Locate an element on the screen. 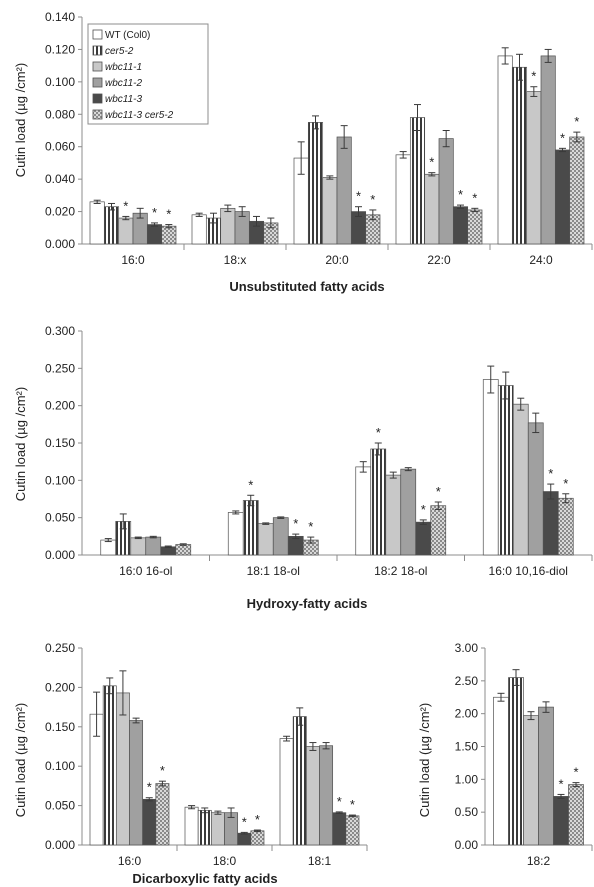 This screenshot has height=887, width=594. y-tick-label: 0.020 is located at coordinates (60, 212).